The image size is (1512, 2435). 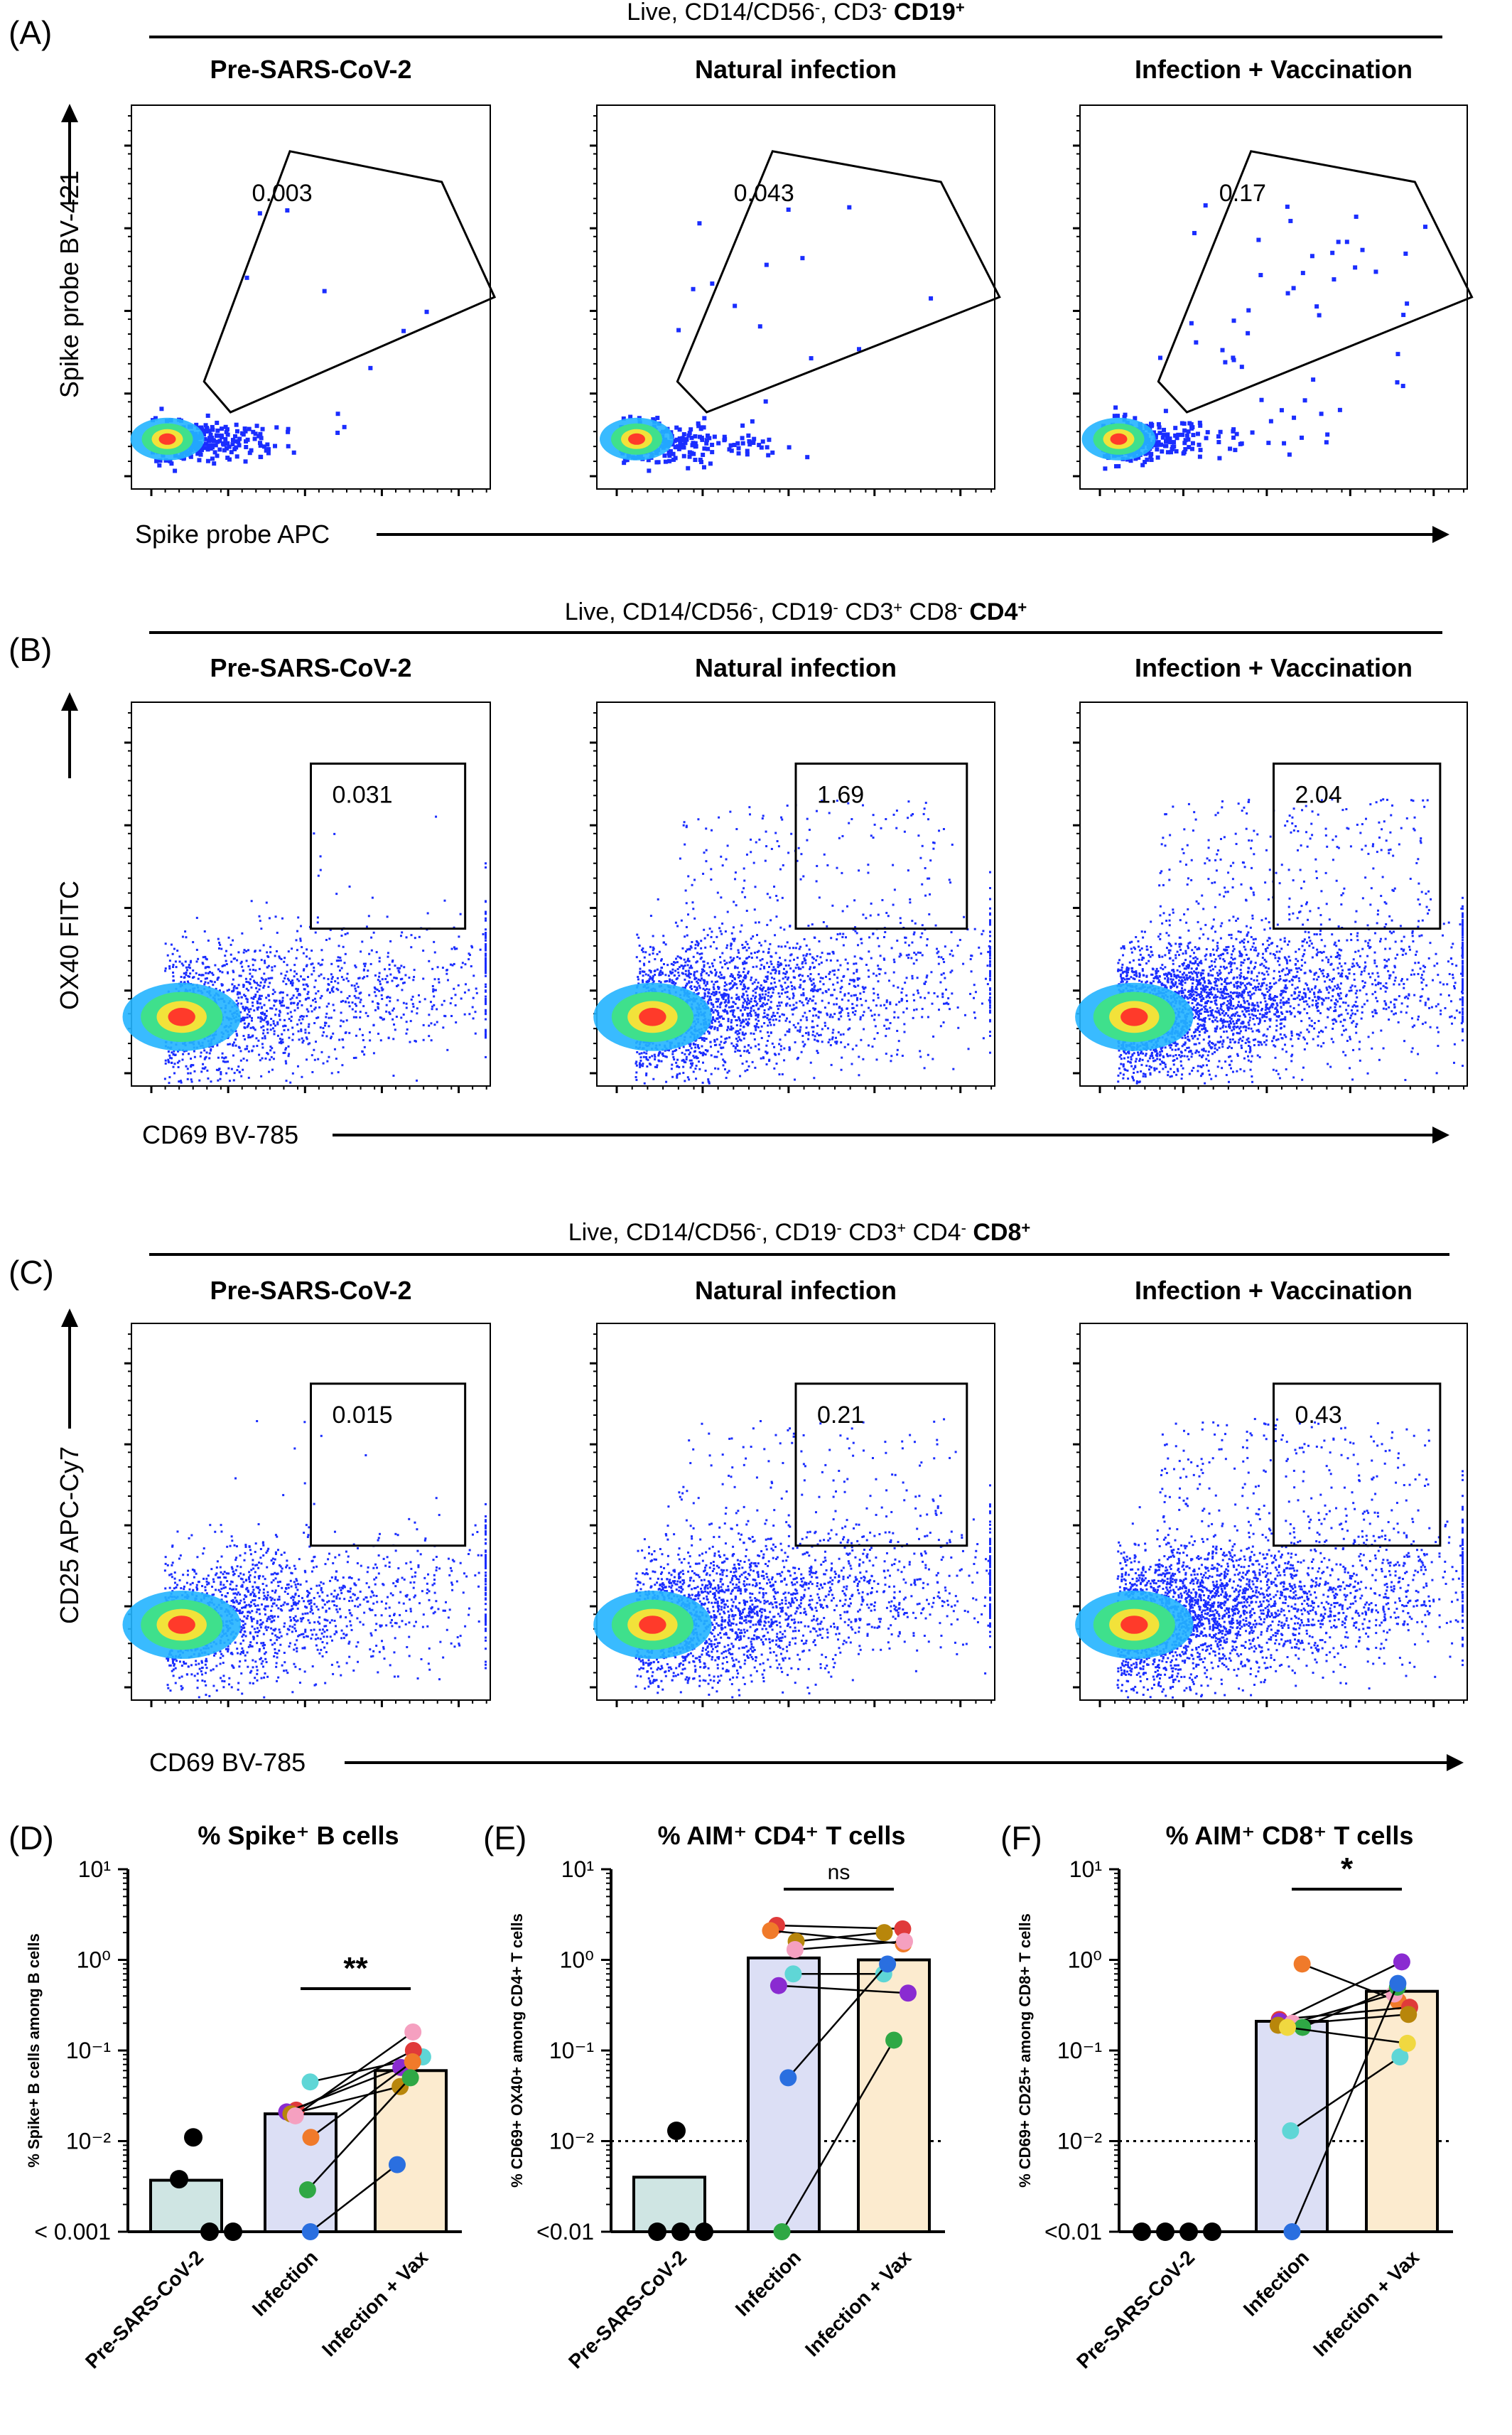 What do you see at coordinates (796, 69) in the screenshot?
I see `plot-title: Natural infection` at bounding box center [796, 69].